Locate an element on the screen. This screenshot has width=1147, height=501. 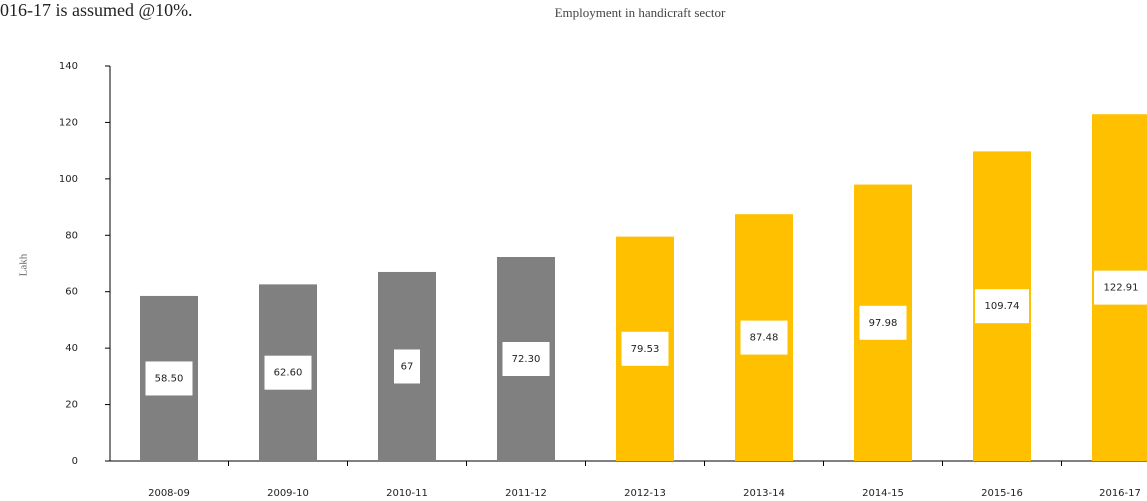
value-label: 67 is located at coordinates (407, 366).